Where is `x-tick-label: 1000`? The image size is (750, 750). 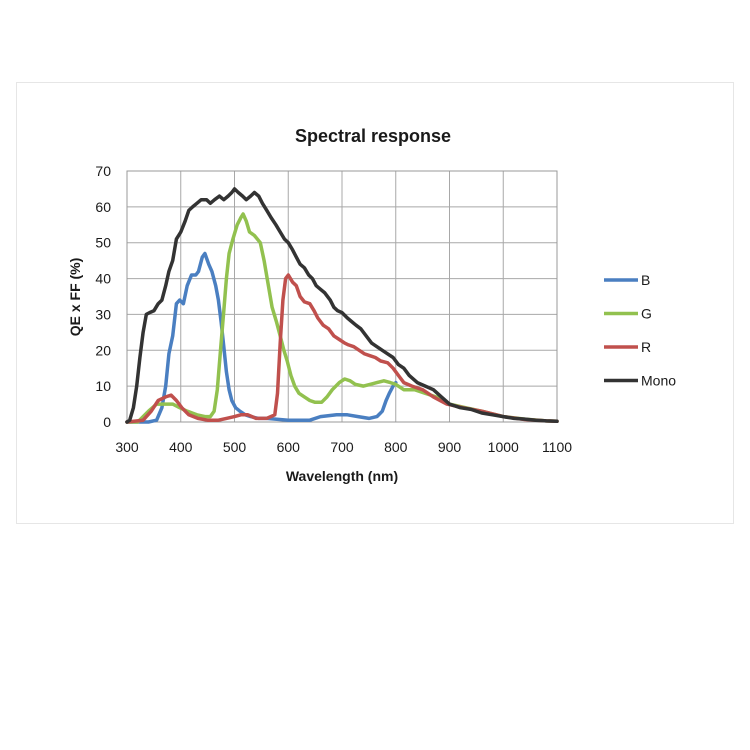
x-tick-label: 1000 is located at coordinates (503, 447).